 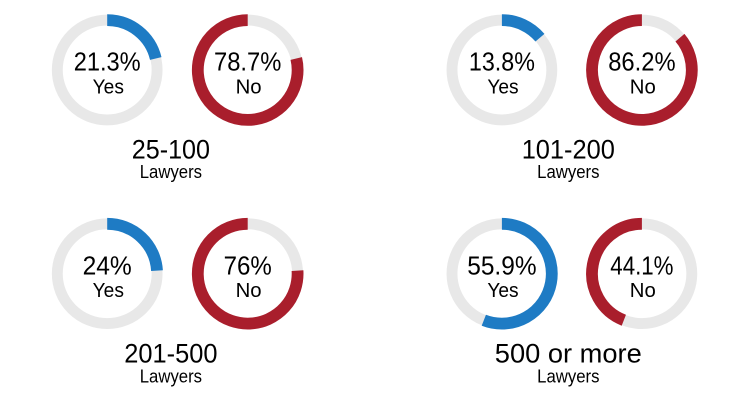 I want to click on svg-text: 500 or more, so click(x=568, y=354).